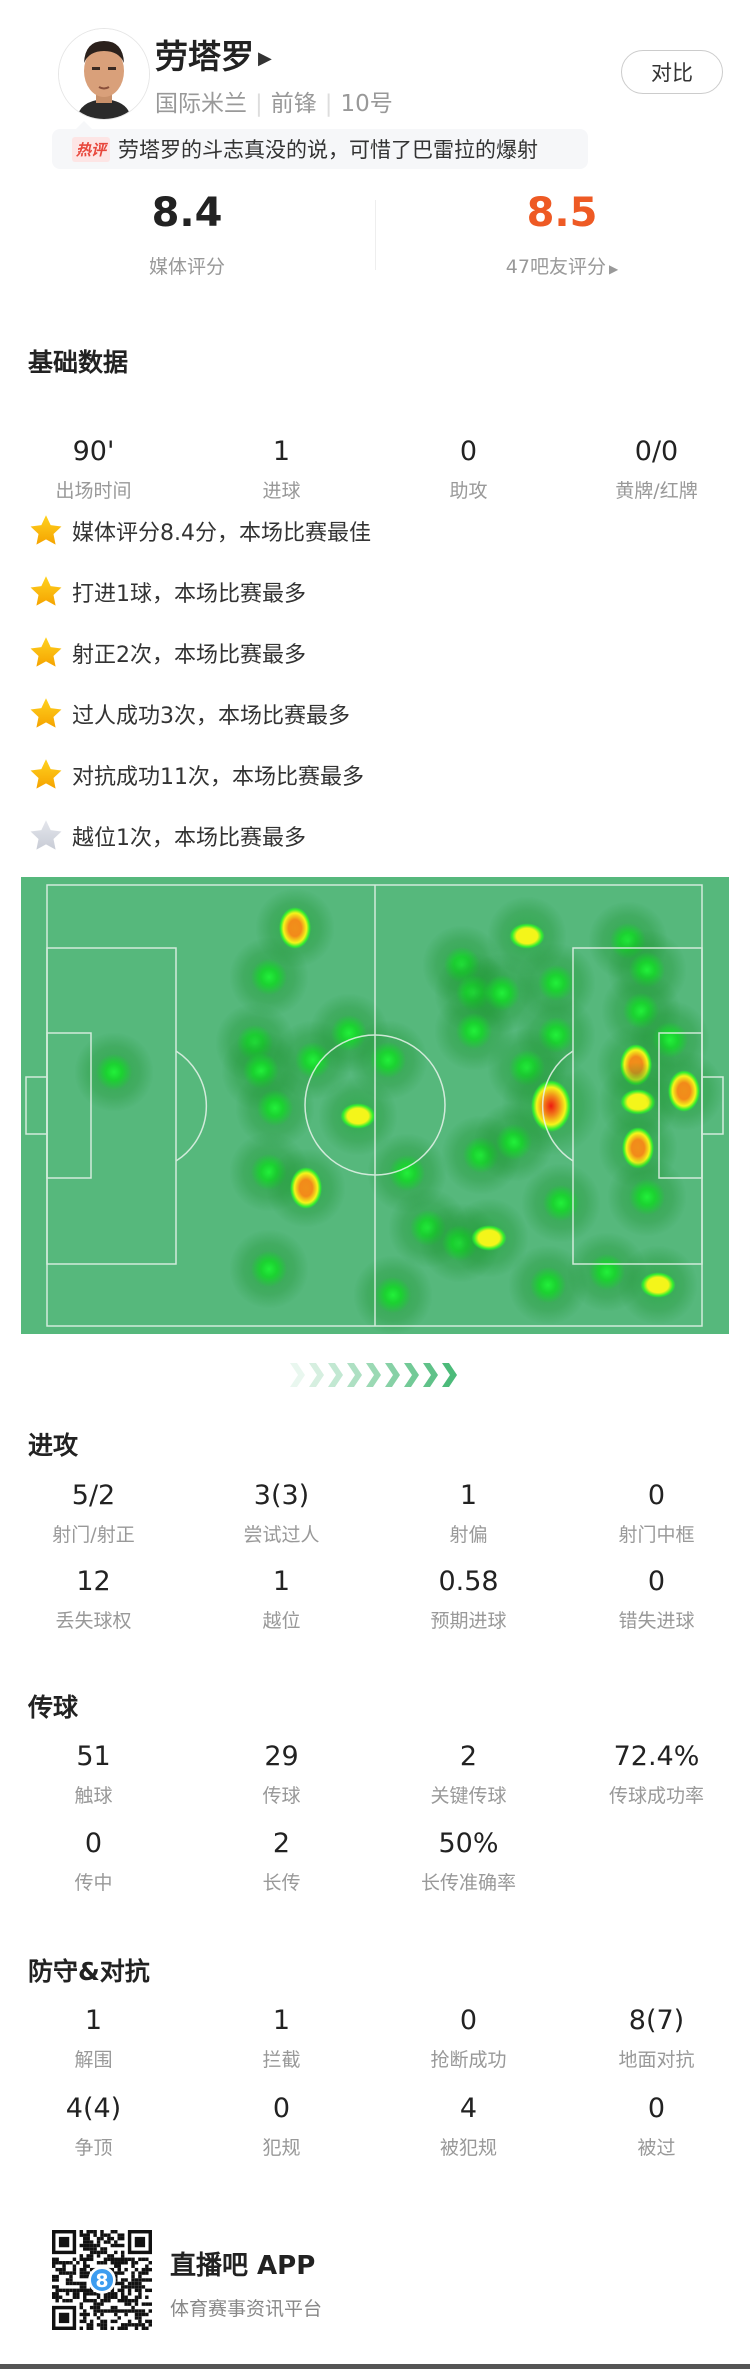 Image resolution: width=750 pixels, height=2369 pixels. Describe the element at coordinates (189, 714) in the screenshot. I see `highlight-item: 过人成功3次，本场比赛最多` at that location.